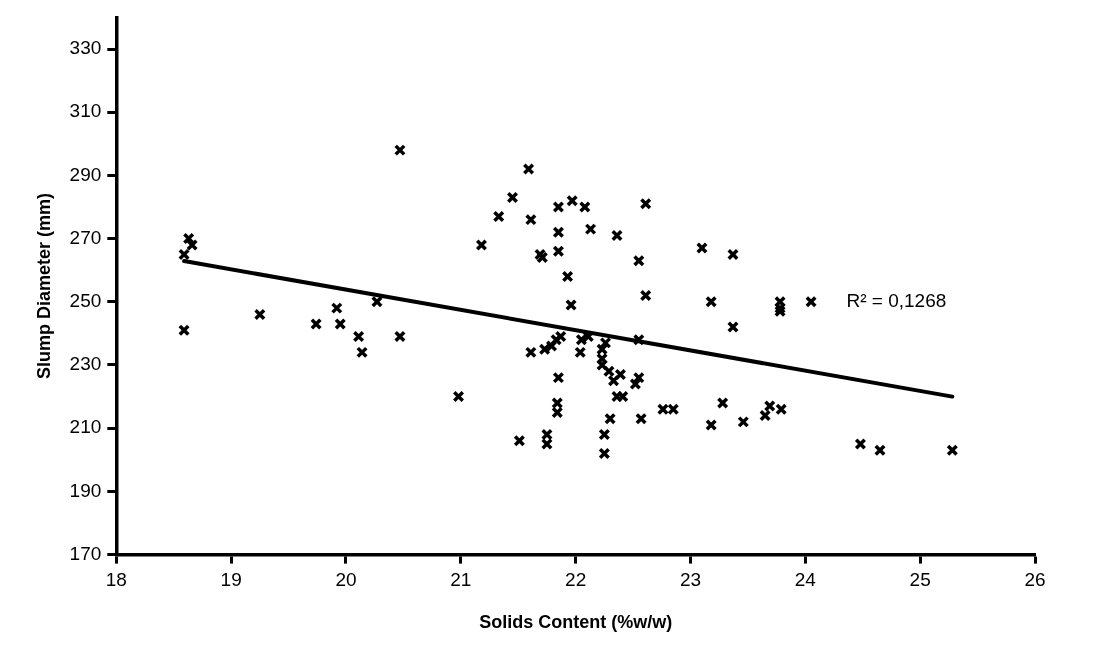  I want to click on x-tick-label: 26, so click(1035, 580).